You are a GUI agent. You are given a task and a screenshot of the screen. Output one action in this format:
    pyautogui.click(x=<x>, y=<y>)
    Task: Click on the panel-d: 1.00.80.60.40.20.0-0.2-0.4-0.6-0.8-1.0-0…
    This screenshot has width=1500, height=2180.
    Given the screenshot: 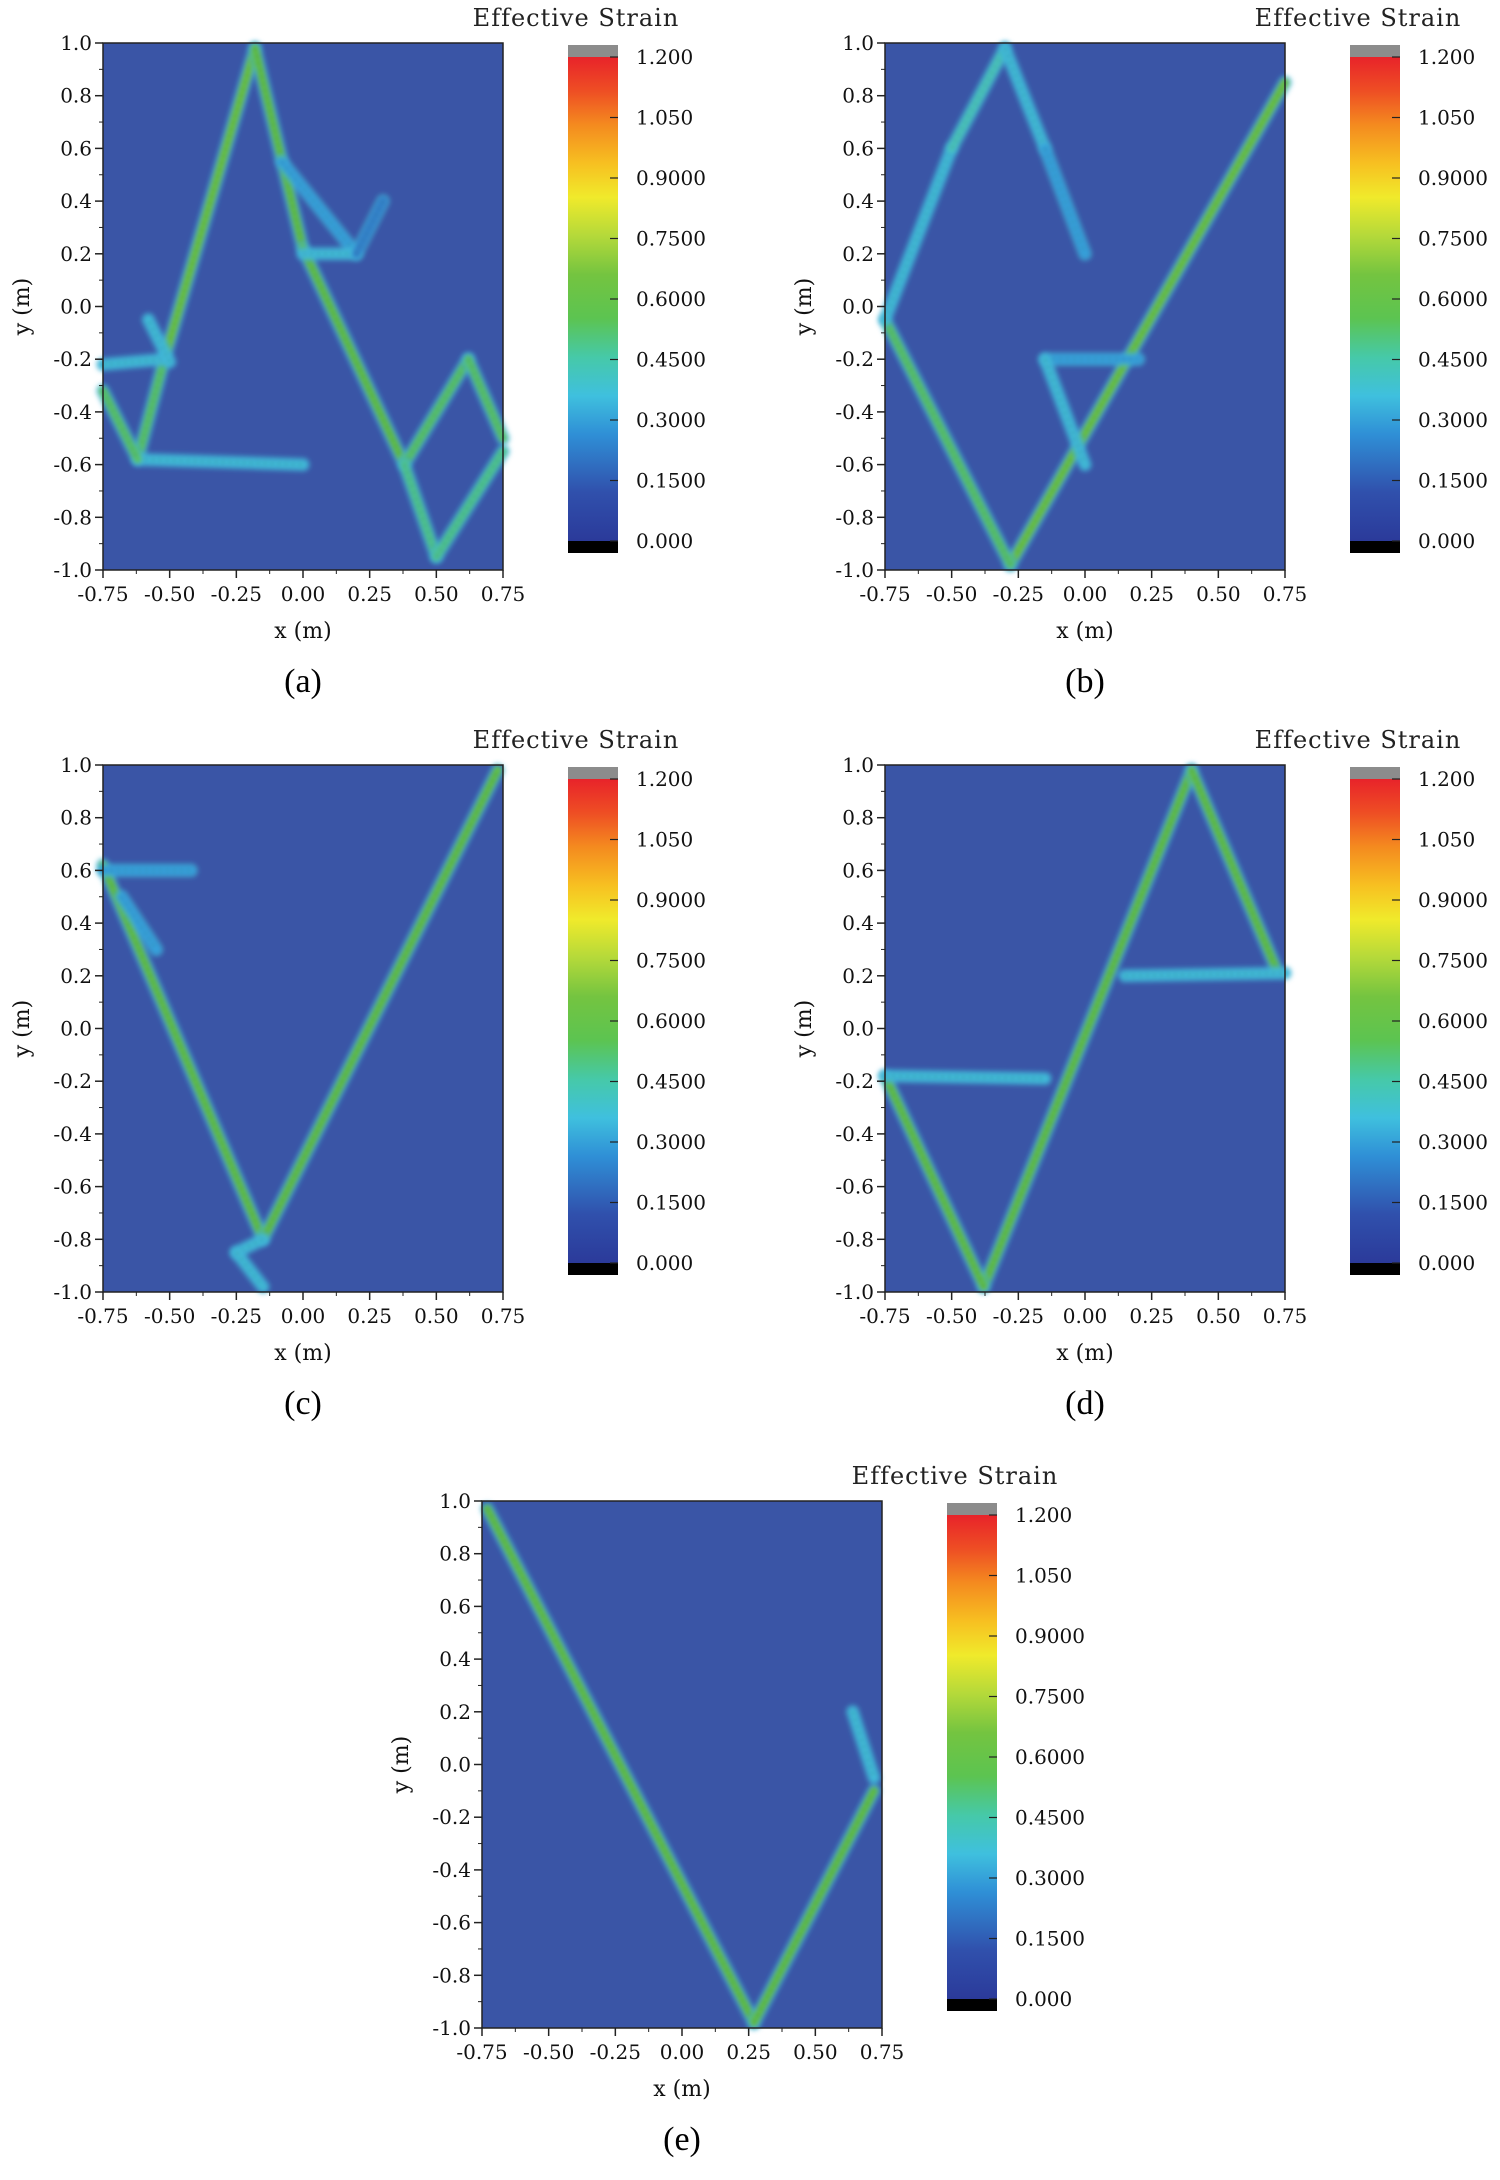 What is the action you would take?
    pyautogui.click(x=1140, y=1074)
    